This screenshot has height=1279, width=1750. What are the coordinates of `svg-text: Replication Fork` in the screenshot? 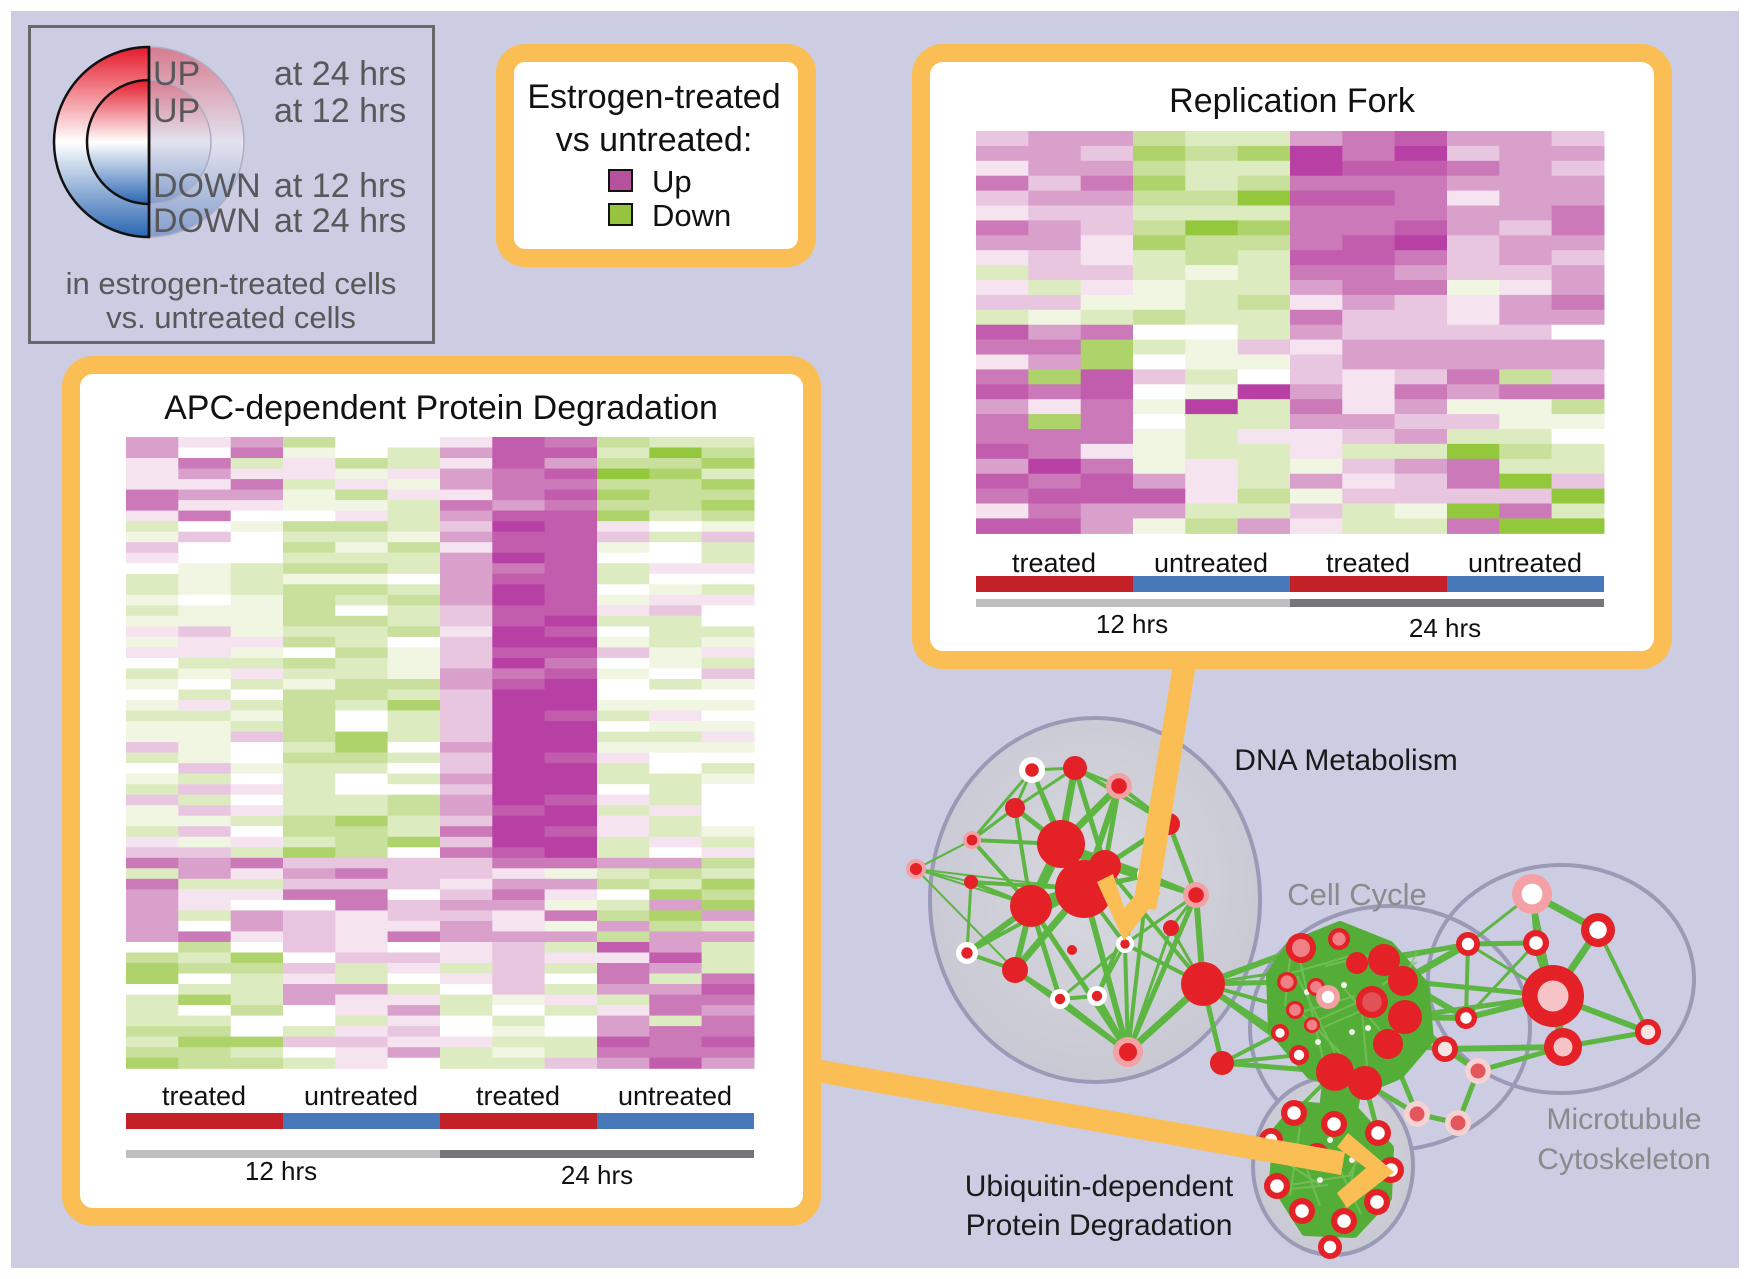 It's located at (1292, 101).